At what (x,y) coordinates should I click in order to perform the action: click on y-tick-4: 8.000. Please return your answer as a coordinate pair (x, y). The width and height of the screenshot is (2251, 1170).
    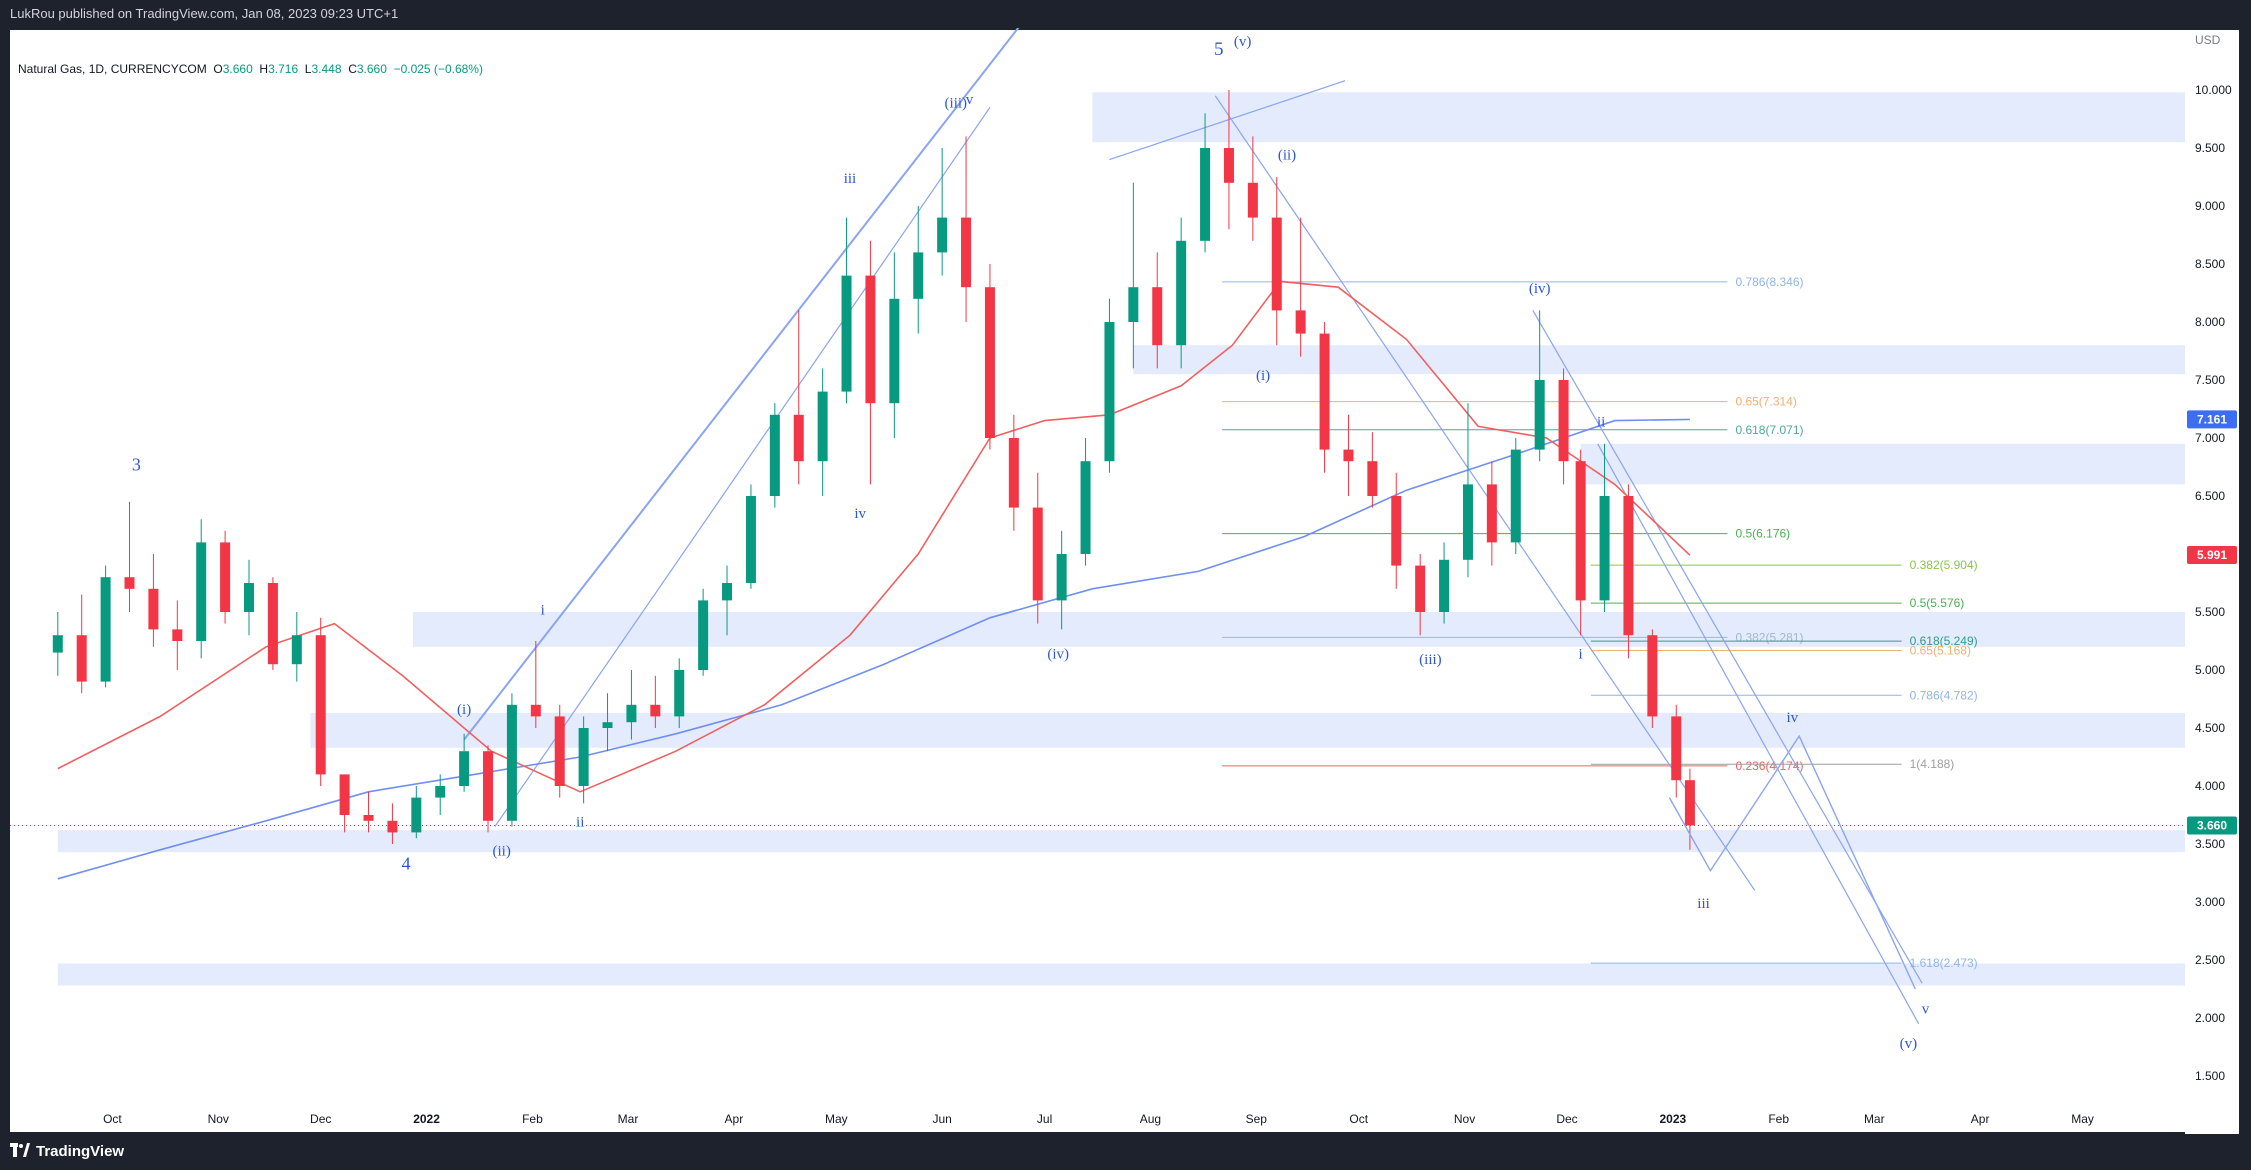
    Looking at the image, I should click on (2210, 322).